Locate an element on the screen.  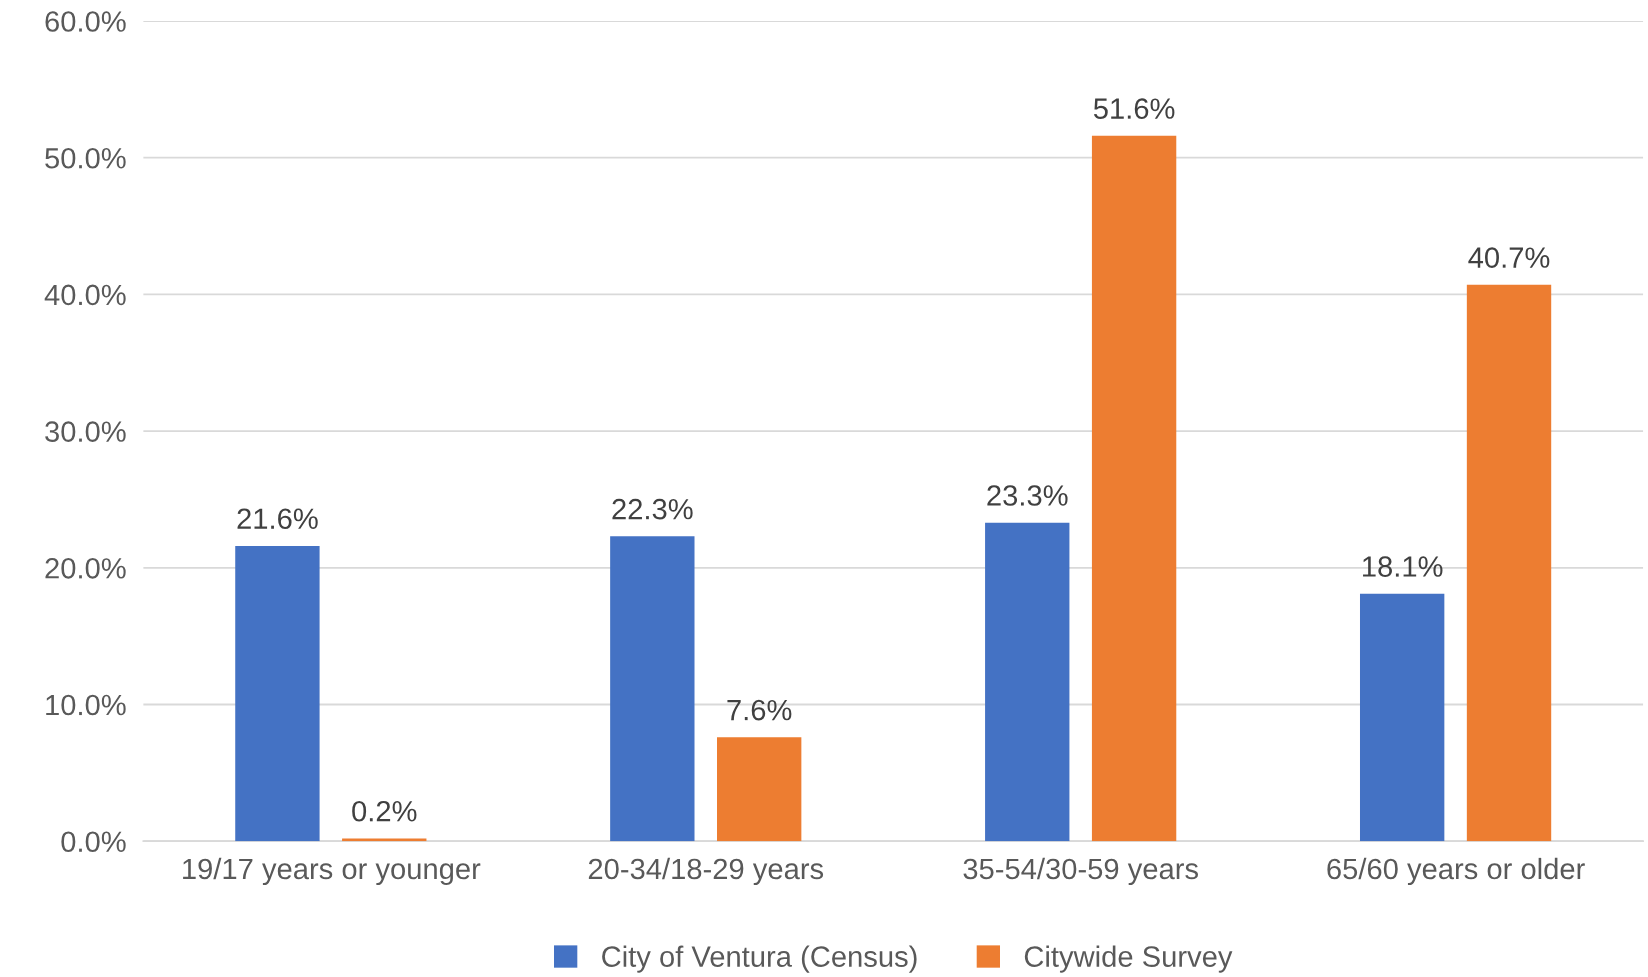
x-tick-label: 35-54/30-59 years is located at coordinates (1080, 871).